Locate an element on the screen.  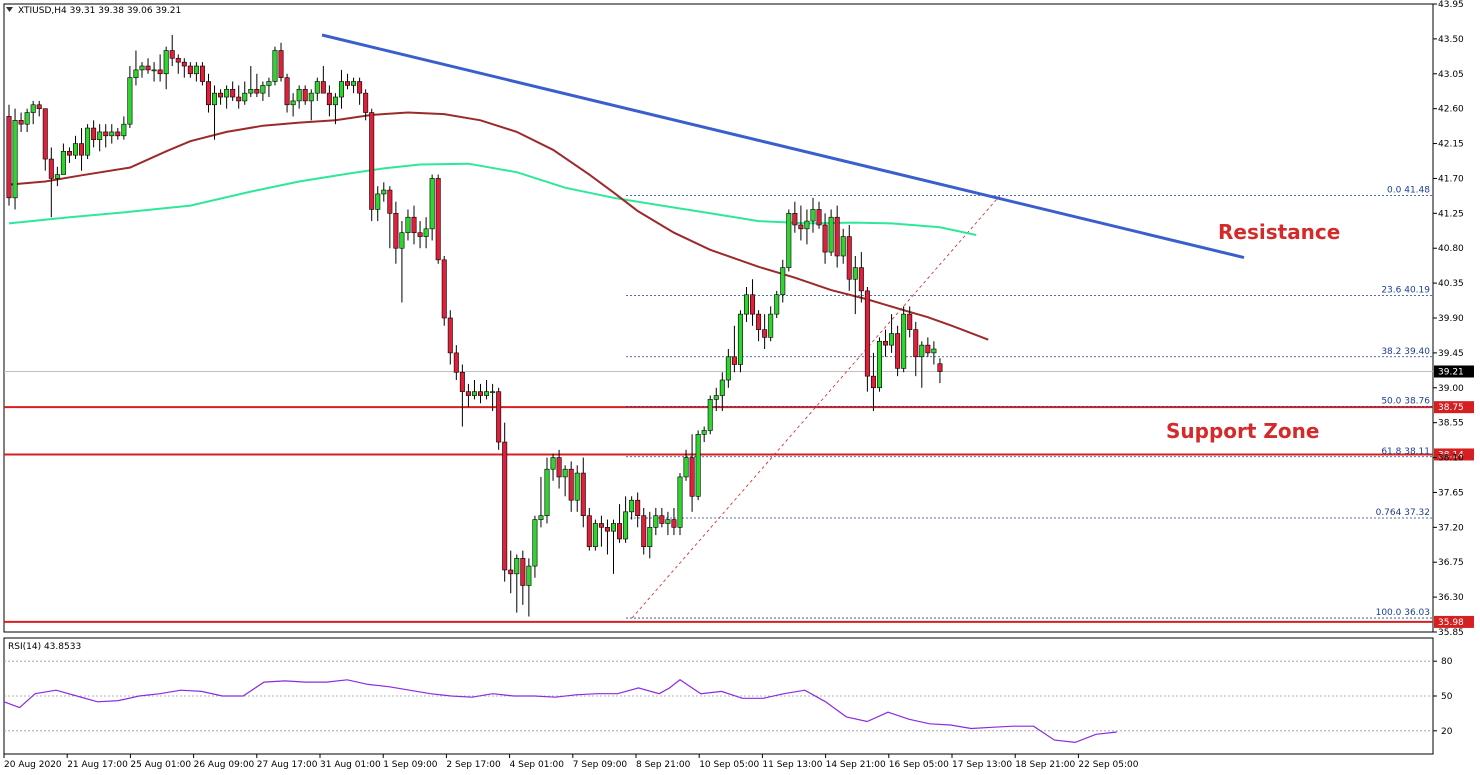
y-tick-label: 42.15 is located at coordinates (1451, 145).